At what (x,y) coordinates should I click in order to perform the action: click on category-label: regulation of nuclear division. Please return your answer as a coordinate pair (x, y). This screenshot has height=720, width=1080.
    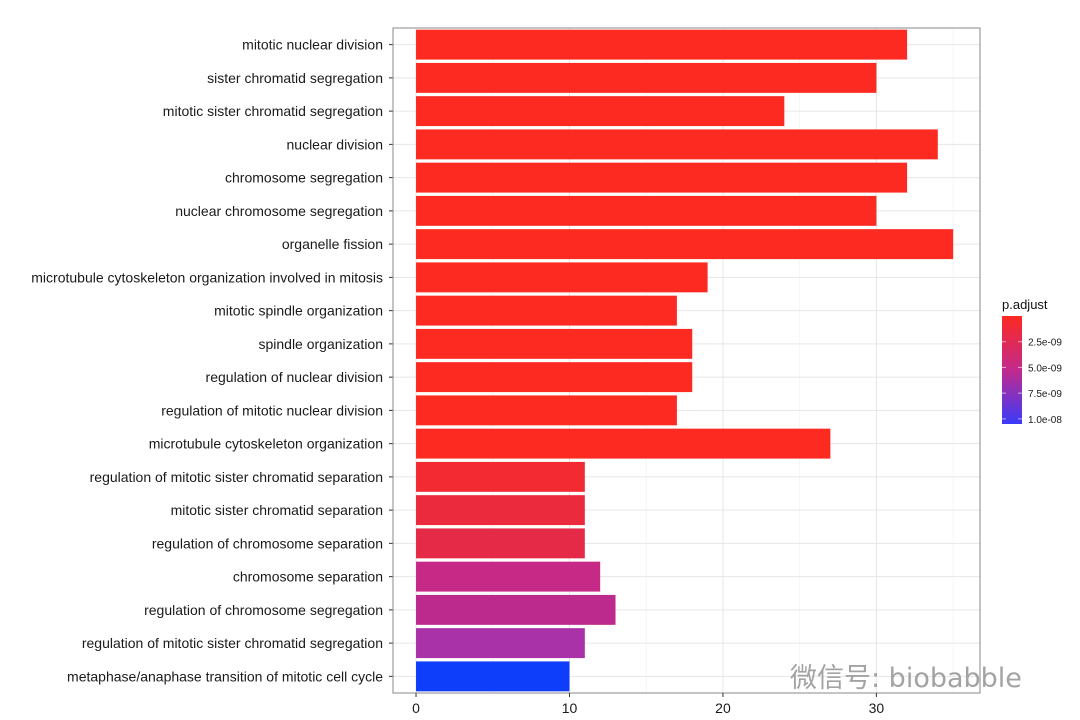
    Looking at the image, I should click on (294, 377).